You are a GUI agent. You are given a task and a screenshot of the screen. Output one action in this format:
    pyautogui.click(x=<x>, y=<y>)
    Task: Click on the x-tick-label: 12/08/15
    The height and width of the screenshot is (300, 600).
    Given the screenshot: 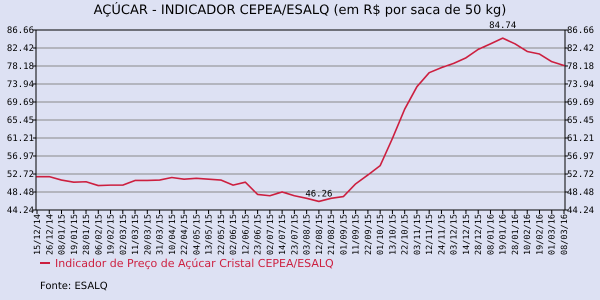 What is the action you would take?
    pyautogui.click(x=319, y=234)
    